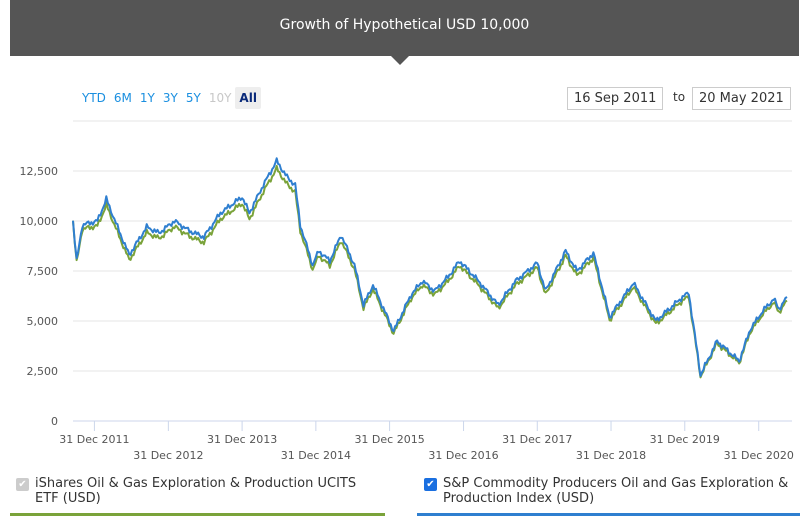 The height and width of the screenshot is (524, 809). I want to click on legend-underline-ishares, so click(197, 514).